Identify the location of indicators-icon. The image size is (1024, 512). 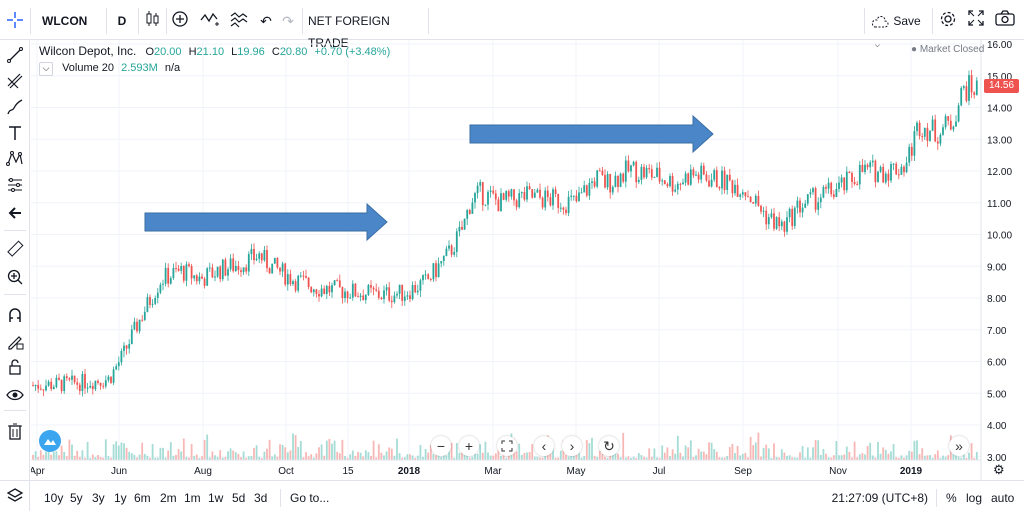
(210, 21).